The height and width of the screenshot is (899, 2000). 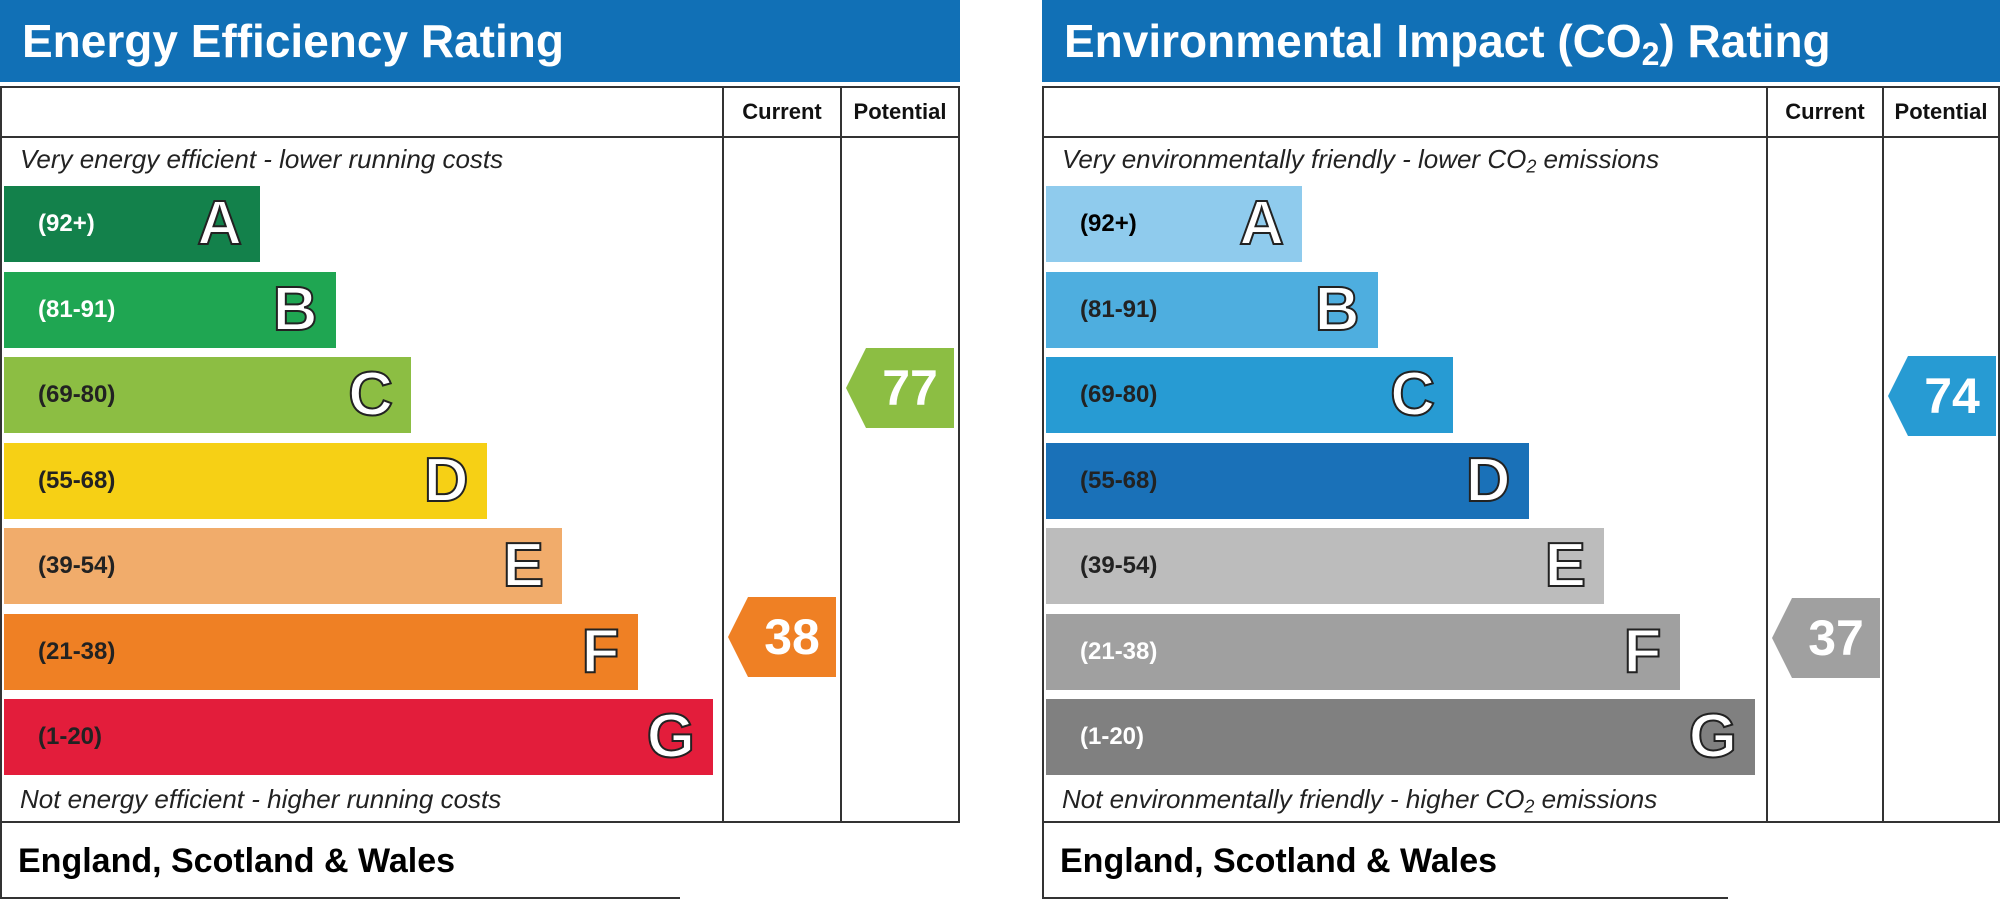 I want to click on potential-rating-value: 77, so click(x=910, y=388).